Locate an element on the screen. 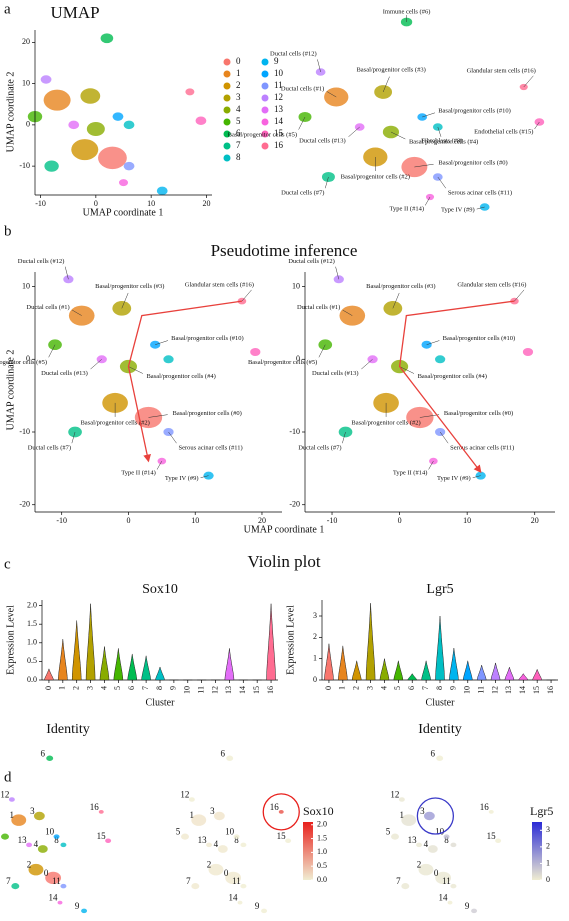 This screenshot has height=921, width=569. colorbar-tick-label: 0.0 is located at coordinates (322, 879).